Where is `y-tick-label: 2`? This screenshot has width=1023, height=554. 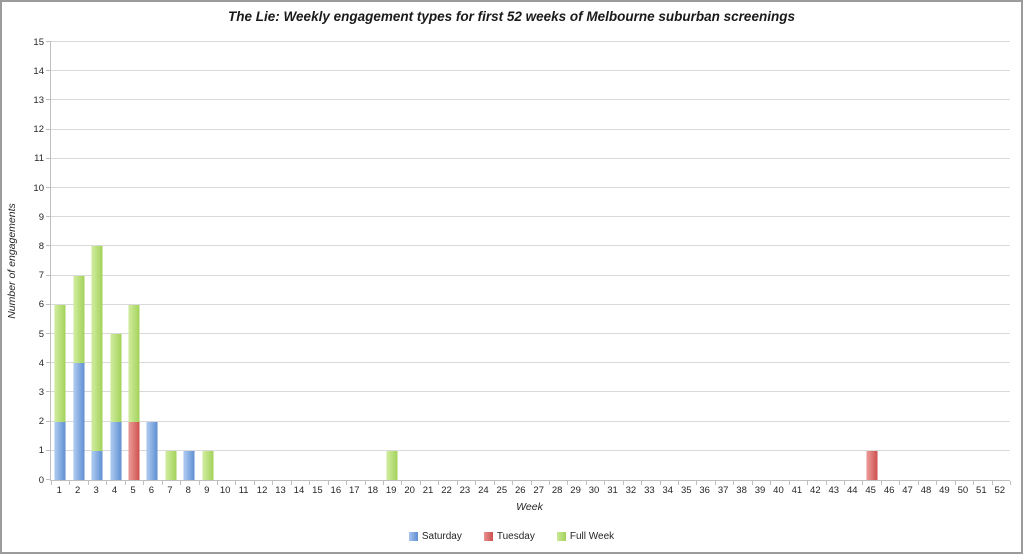 y-tick-label: 2 is located at coordinates (41, 421).